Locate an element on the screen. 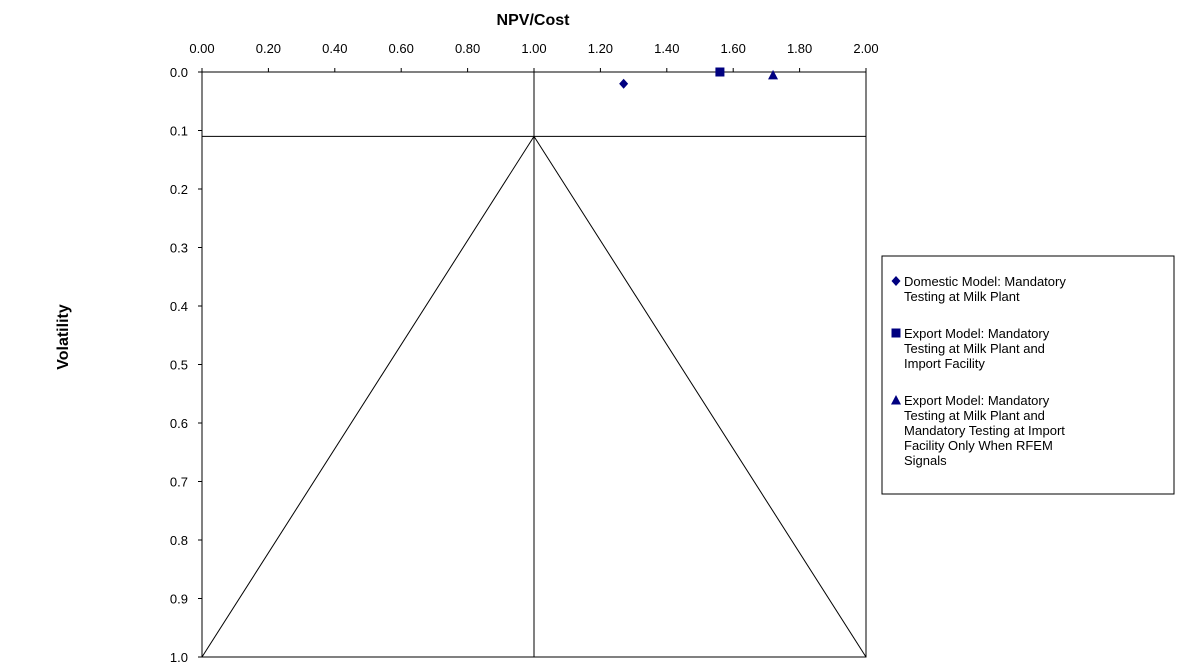  y-tick-label: 0.6 is located at coordinates (179, 423).